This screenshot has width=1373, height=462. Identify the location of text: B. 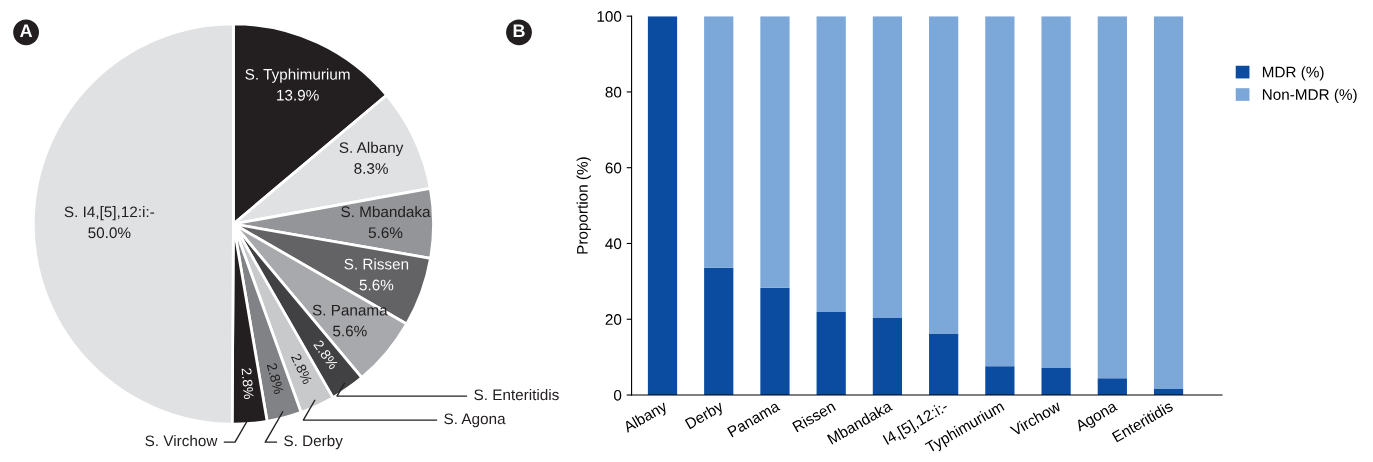
(519, 31).